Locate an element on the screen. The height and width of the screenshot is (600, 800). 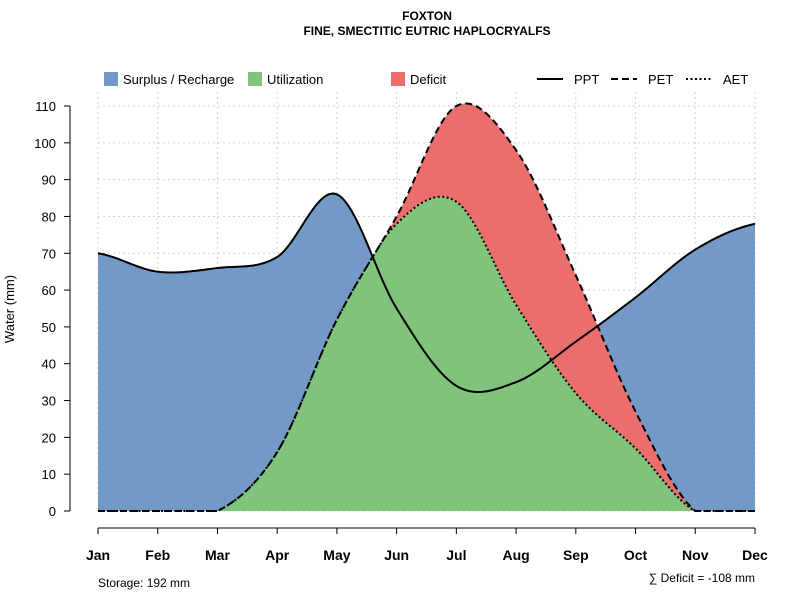
legend-label: Deficit is located at coordinates (428, 79).